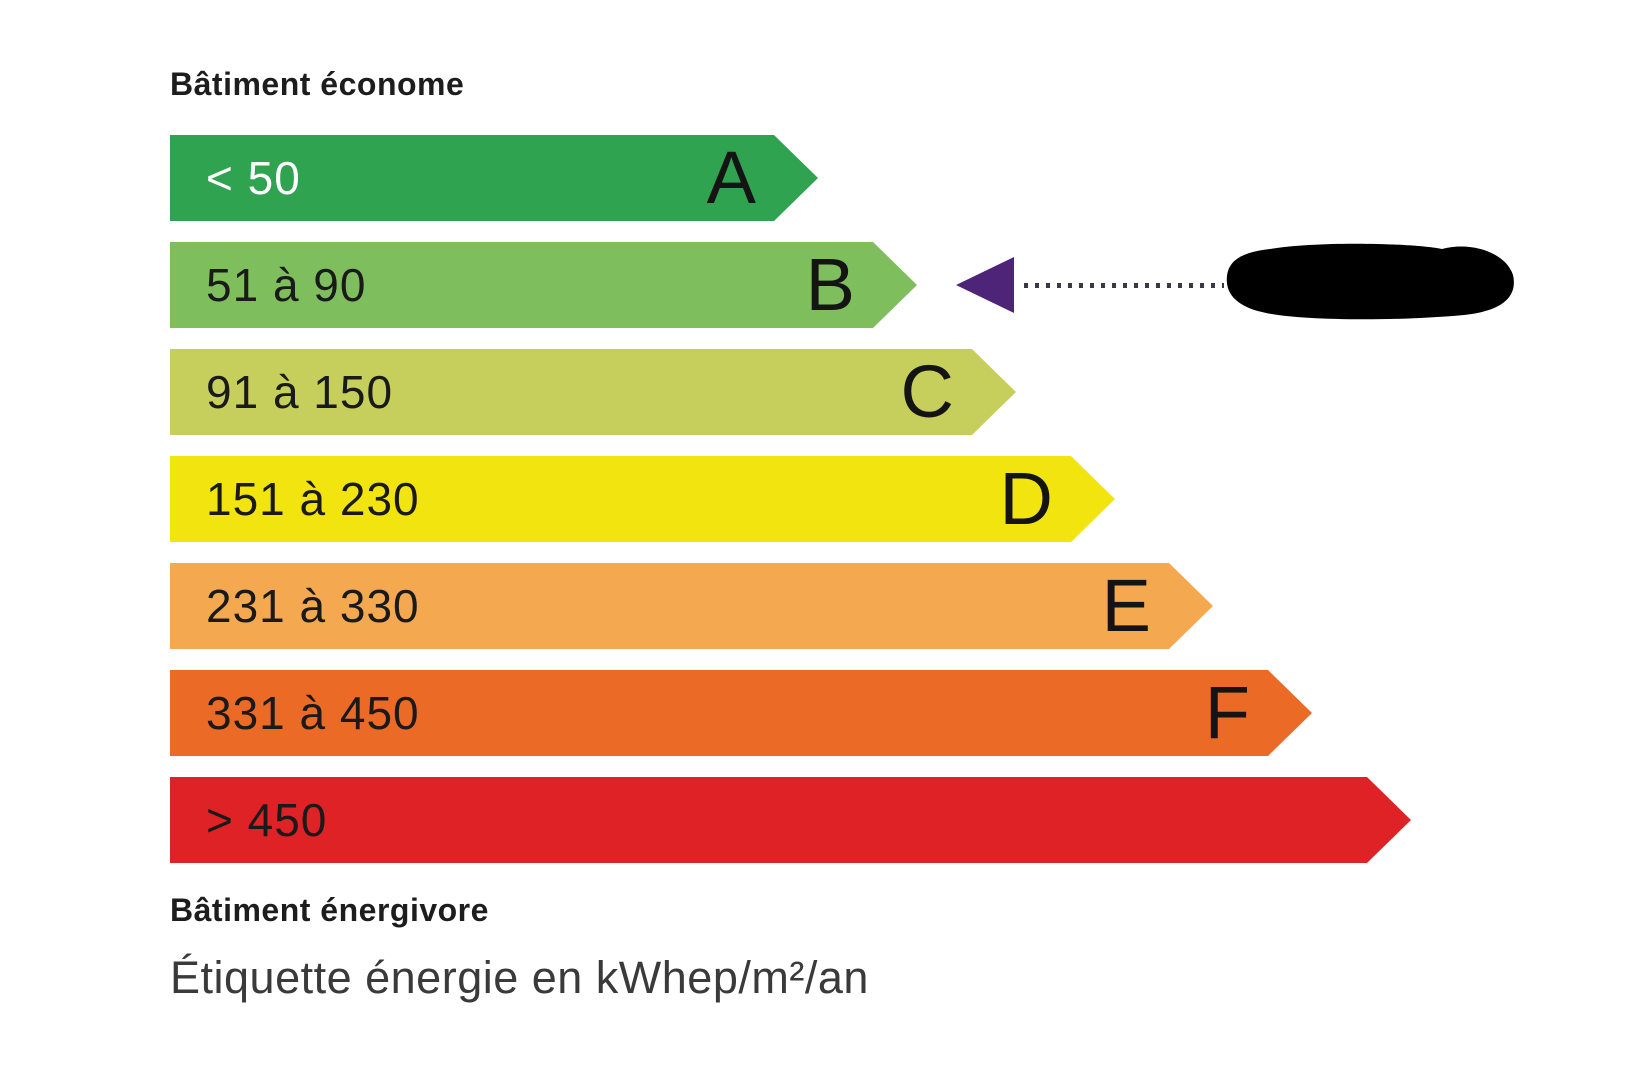 The image size is (1633, 1080). Describe the element at coordinates (317, 84) in the screenshot. I see `economical-building-label: Bâtiment économe` at that location.